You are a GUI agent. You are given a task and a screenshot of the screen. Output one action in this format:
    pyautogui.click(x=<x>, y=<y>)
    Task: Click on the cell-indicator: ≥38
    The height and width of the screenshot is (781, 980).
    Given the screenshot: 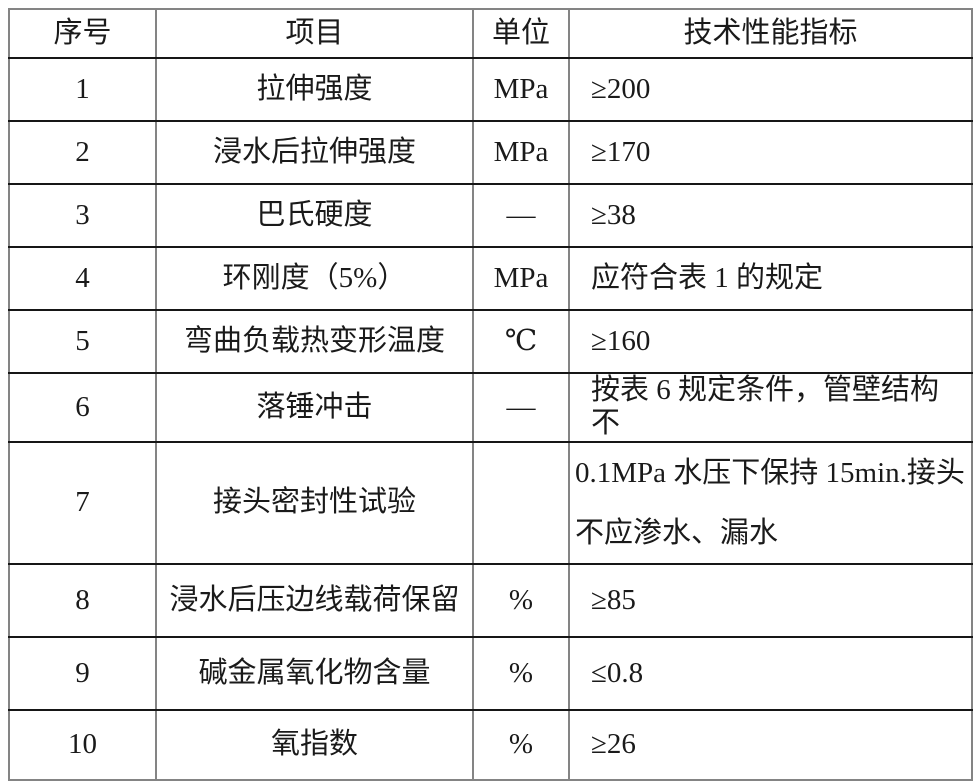 What is the action you would take?
    pyautogui.click(x=770, y=216)
    